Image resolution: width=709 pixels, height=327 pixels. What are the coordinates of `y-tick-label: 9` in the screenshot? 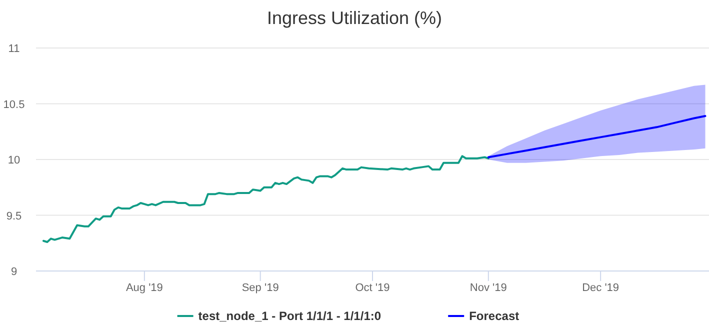 It's located at (14, 272).